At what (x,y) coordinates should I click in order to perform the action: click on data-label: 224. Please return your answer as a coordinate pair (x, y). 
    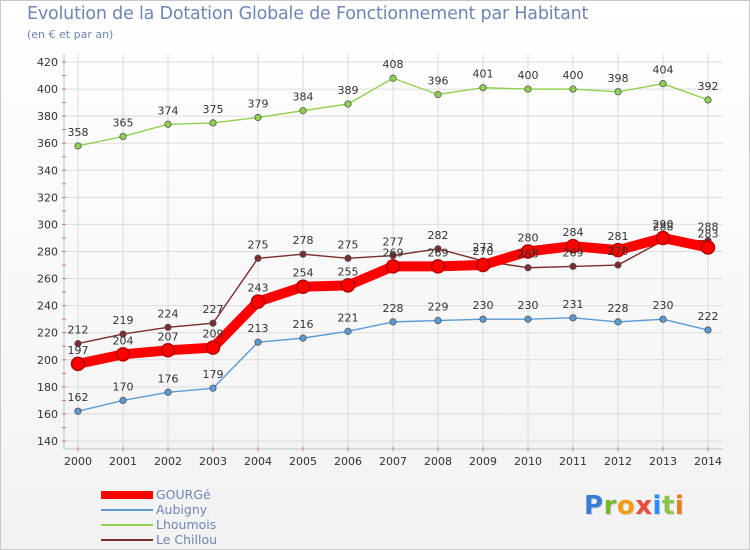
    Looking at the image, I should click on (168, 313).